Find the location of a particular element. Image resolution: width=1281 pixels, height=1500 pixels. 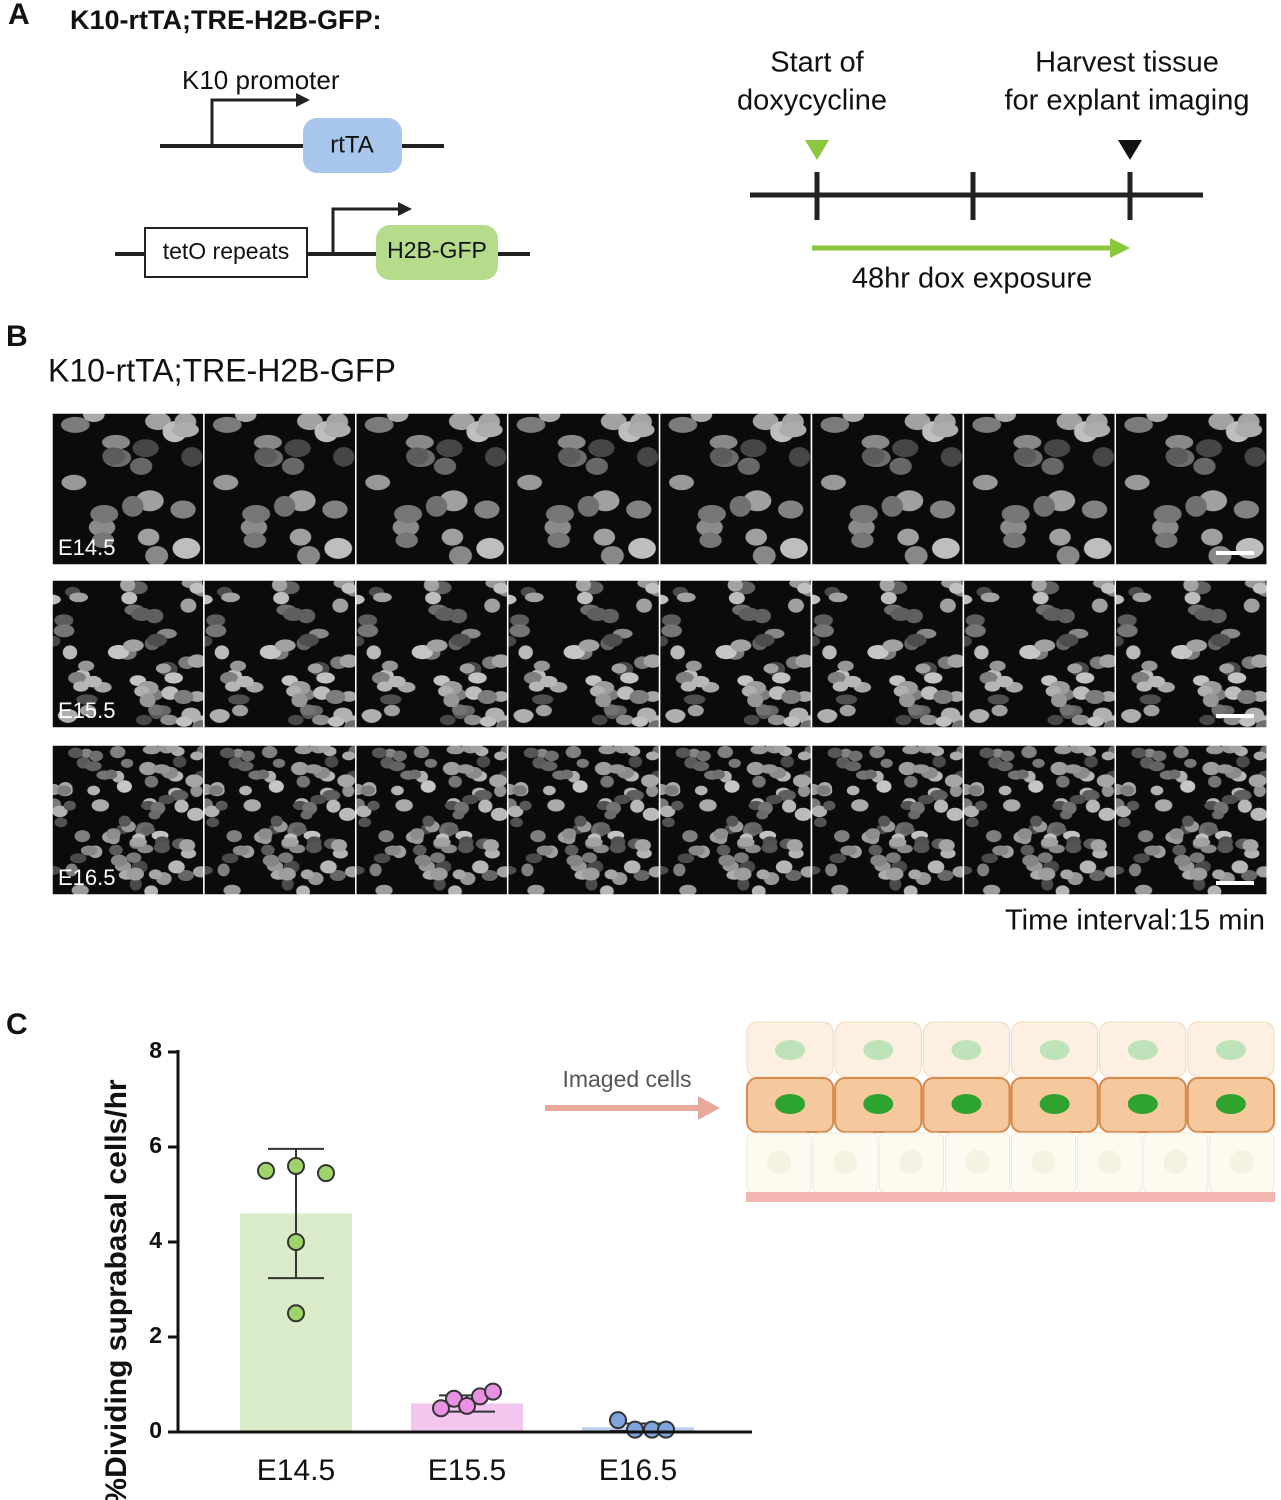

y-tick-label: 2 is located at coordinates (155, 1335).